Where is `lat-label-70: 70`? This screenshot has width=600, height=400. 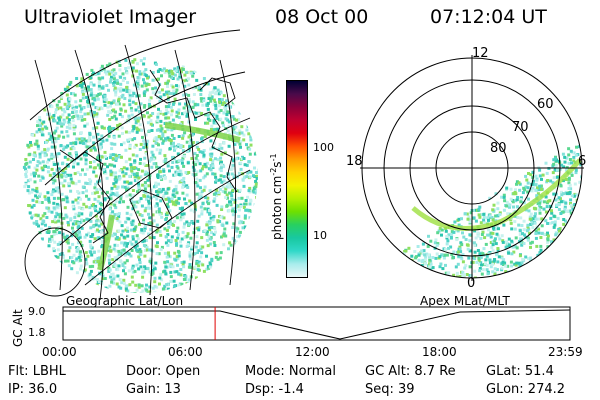
lat-label-70: 70 is located at coordinates (520, 127).